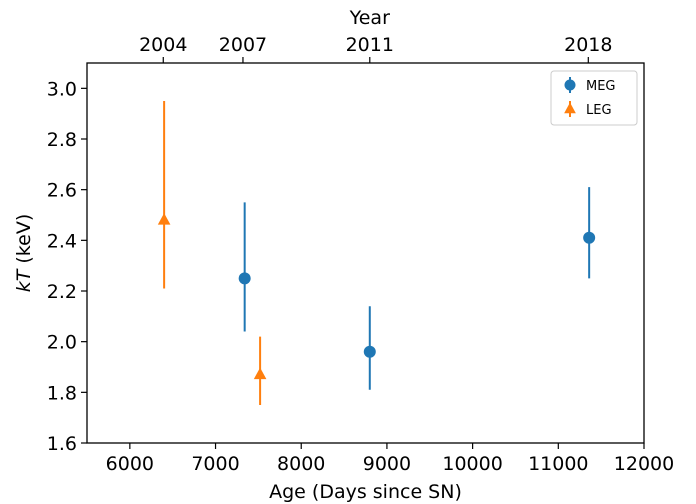 This screenshot has width=696, height=504. What do you see at coordinates (24, 242) in the screenshot?
I see `y-axis-title-unit: (keV)` at bounding box center [24, 242].